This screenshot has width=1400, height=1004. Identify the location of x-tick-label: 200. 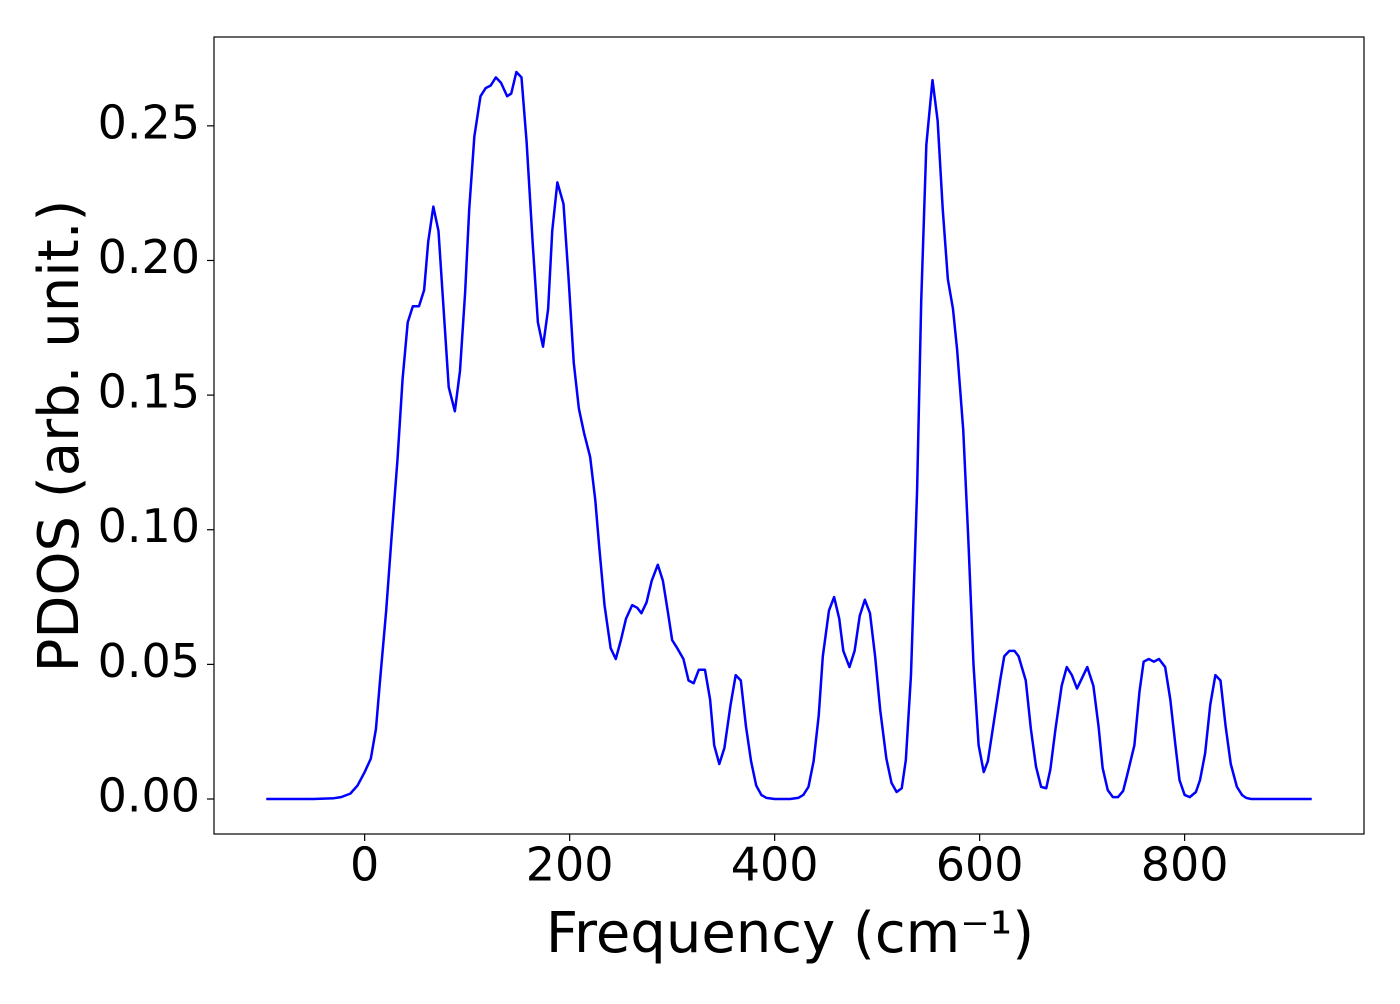
(570, 865).